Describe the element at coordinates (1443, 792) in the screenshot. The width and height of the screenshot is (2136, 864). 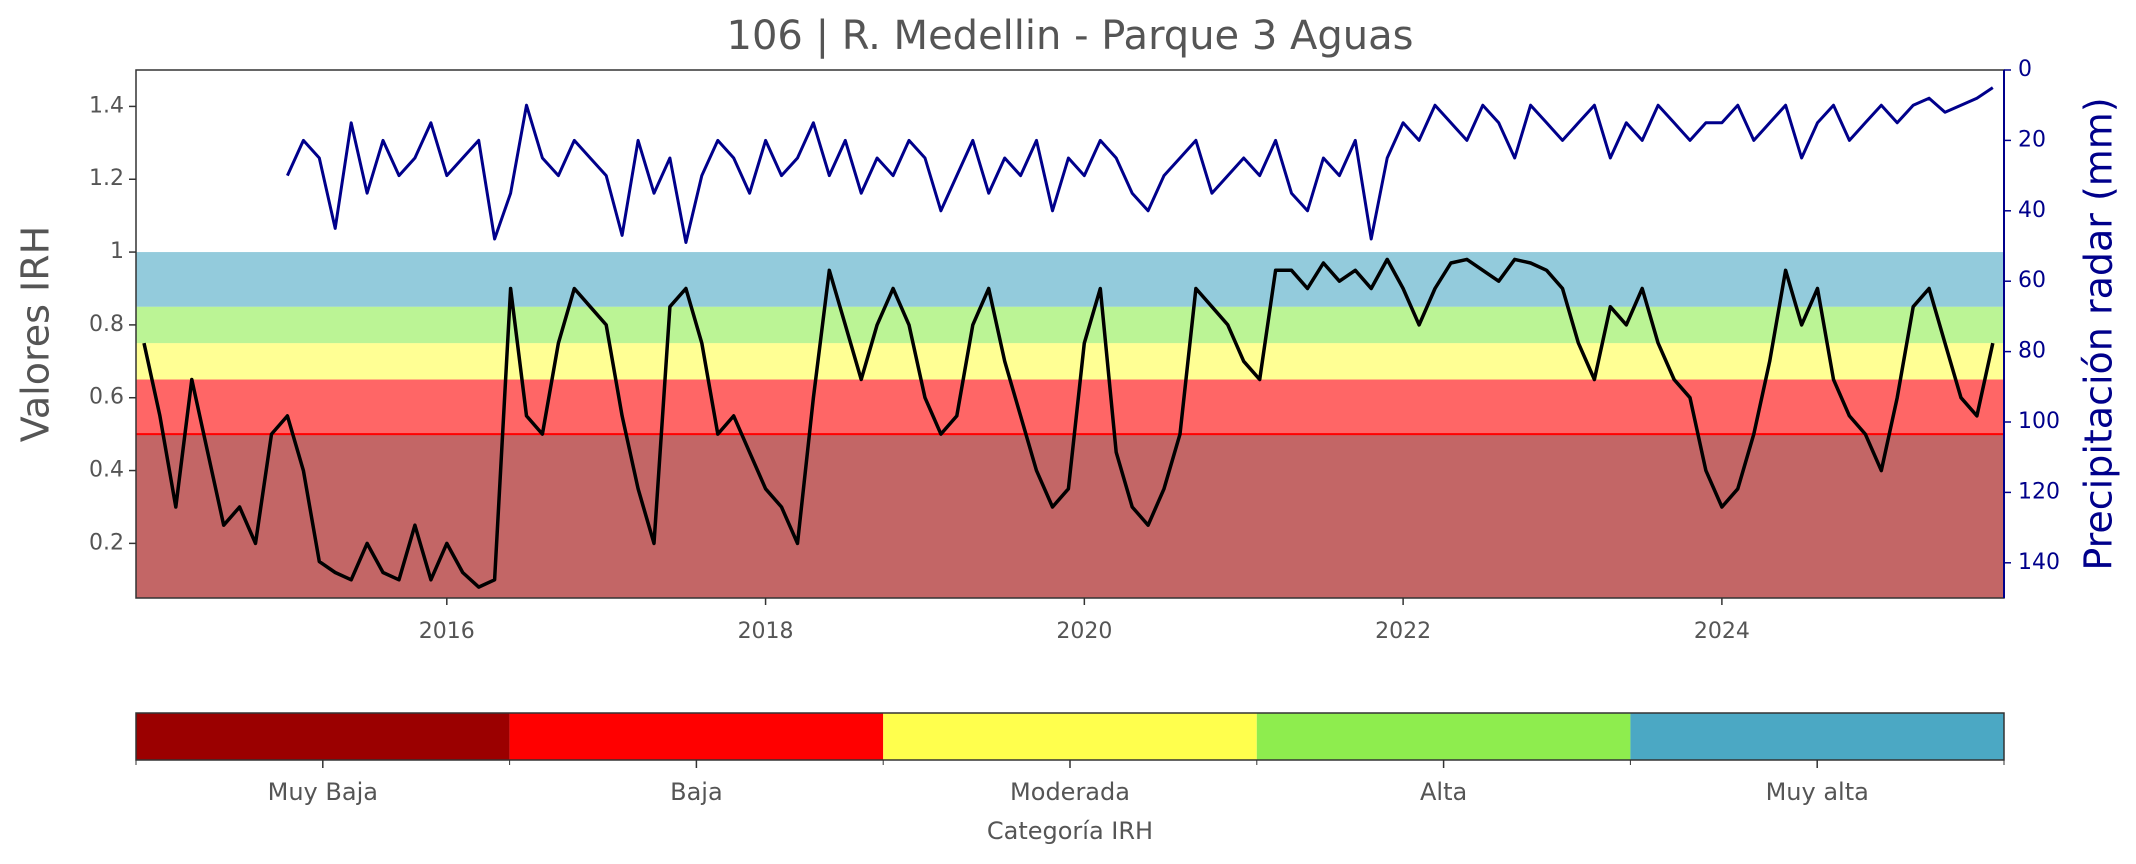
I see `colorbar-tick-label: Alta` at that location.